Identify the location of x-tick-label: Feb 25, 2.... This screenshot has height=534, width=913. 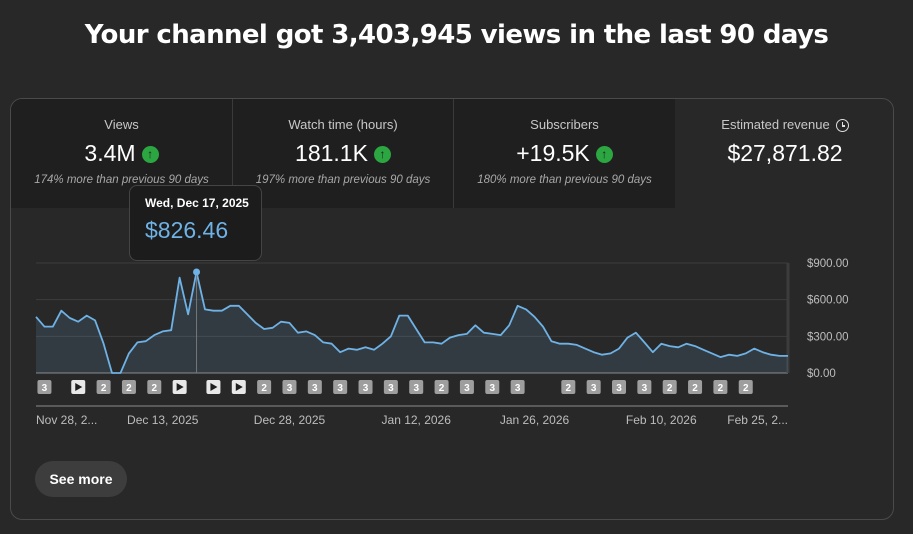
(757, 420).